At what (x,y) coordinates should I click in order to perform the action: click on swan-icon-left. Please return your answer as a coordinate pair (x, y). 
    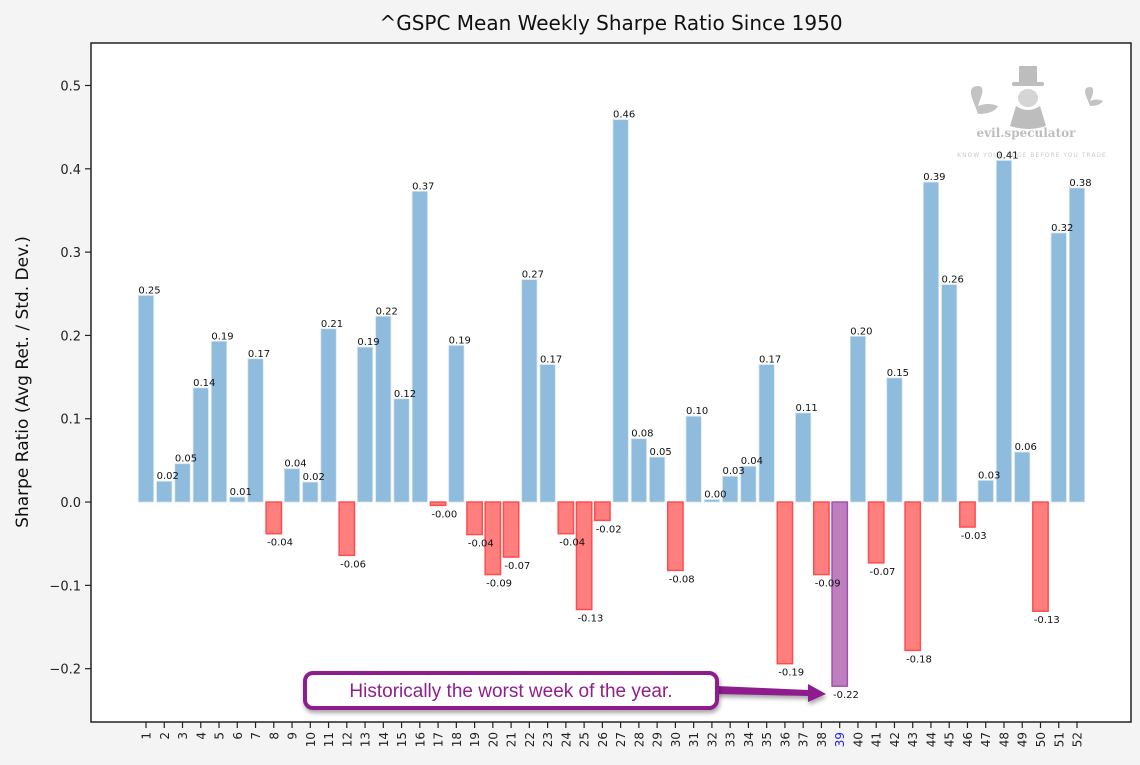
    Looking at the image, I should click on (984, 100).